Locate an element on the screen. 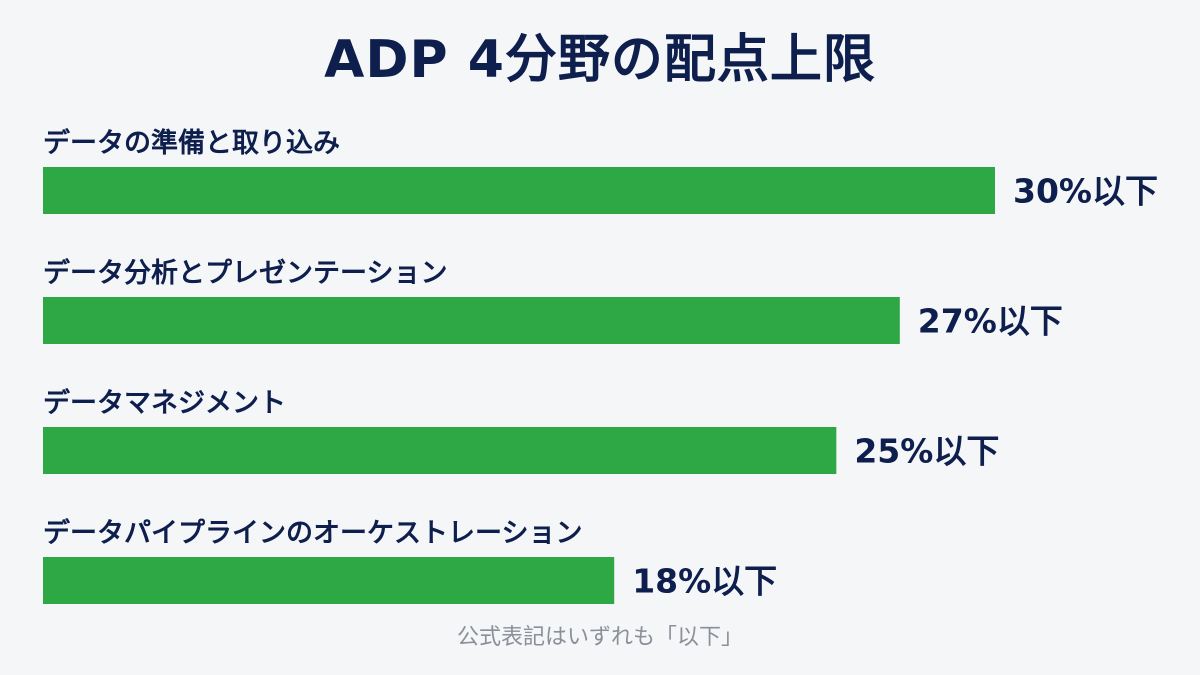 The image size is (1200, 675). value-label: 18%以下 is located at coordinates (704, 581).